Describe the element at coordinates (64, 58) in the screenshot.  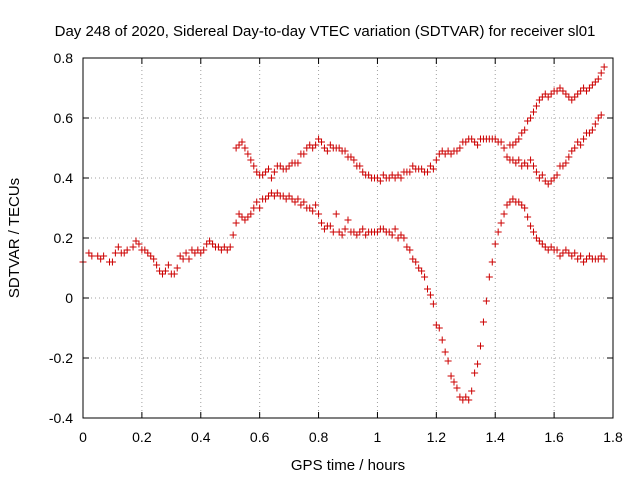
I see `y-tick-label: 0.8` at that location.